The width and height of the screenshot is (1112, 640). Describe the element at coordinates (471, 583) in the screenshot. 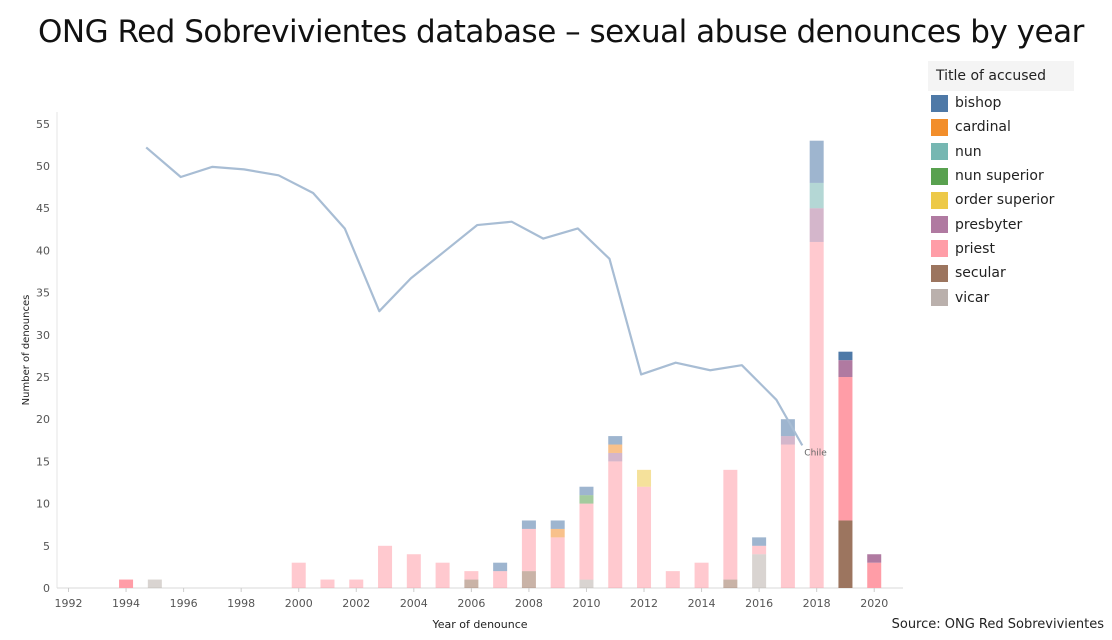

I see `bar-segment-secular-2006` at that location.